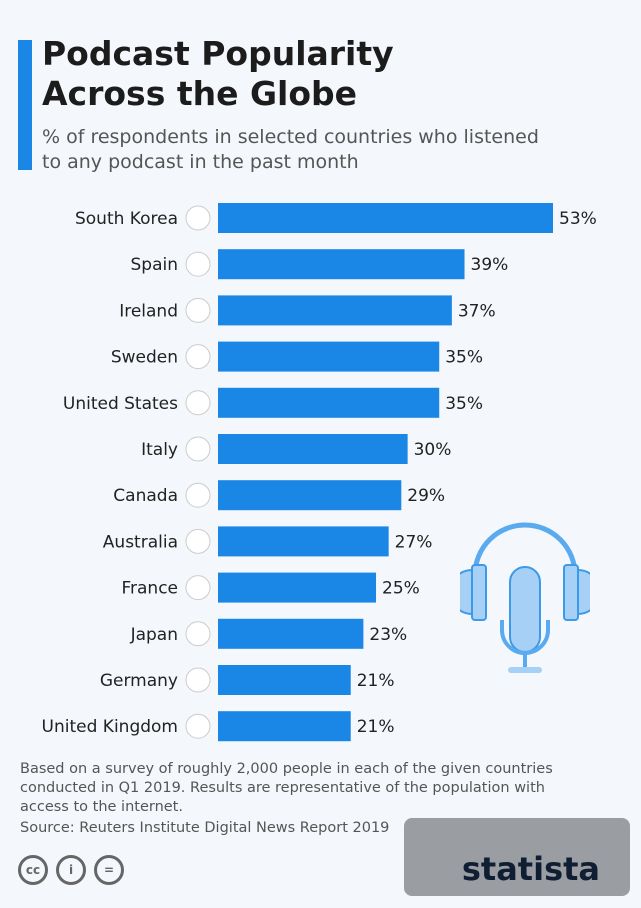 This screenshot has width=641, height=908. What do you see at coordinates (33, 870) in the screenshot?
I see `cc-icon: cc` at bounding box center [33, 870].